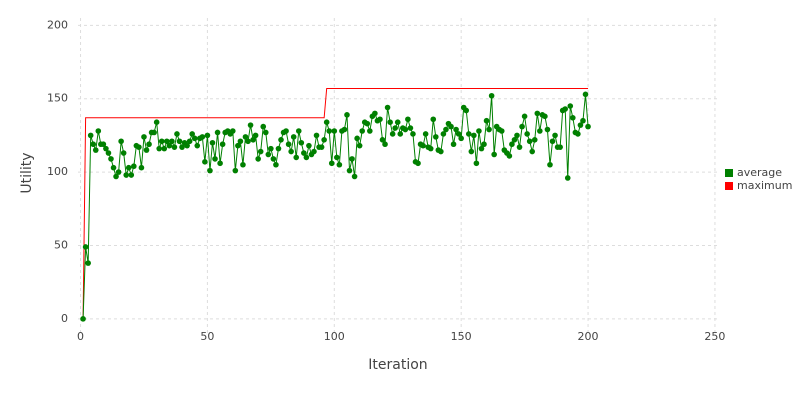 The width and height of the screenshot is (800, 404). Describe the element at coordinates (714, 336) in the screenshot. I see `x-tick-label: 250` at that location.